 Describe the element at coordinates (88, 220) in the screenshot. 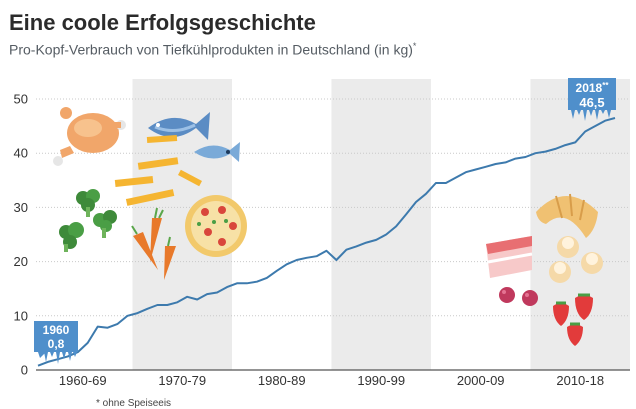

I see `broccoli-icon` at that location.